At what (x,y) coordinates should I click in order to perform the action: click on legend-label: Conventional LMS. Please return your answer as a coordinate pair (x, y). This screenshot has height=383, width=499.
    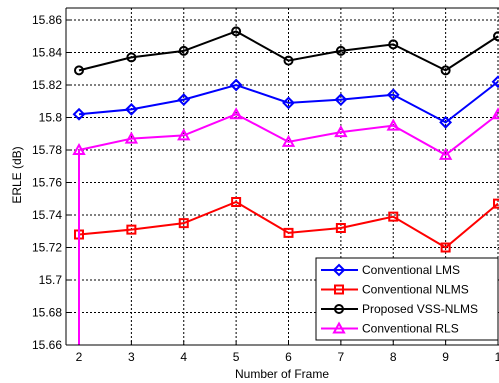
    Looking at the image, I should click on (411, 270).